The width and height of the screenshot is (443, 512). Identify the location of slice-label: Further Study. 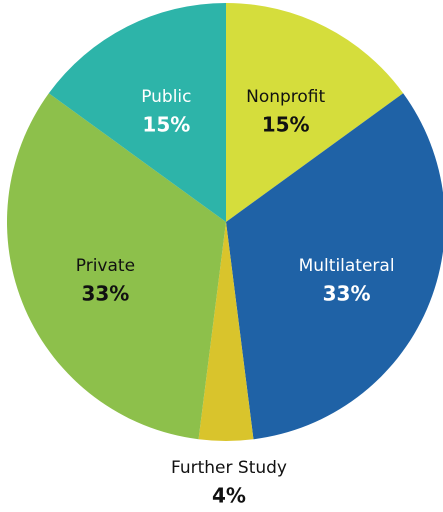
(229, 468).